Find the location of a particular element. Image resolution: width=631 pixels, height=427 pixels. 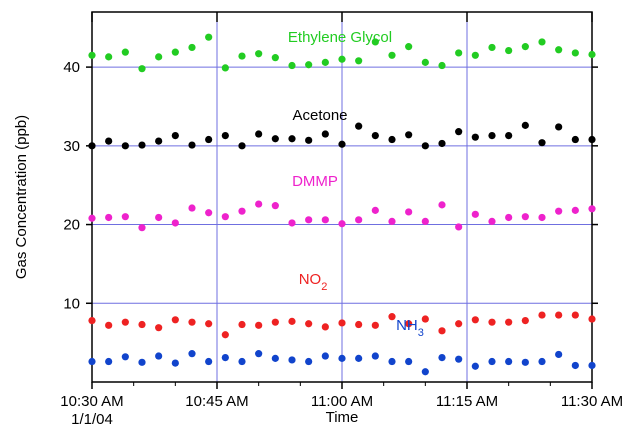

series-label: DMMP is located at coordinates (315, 181).